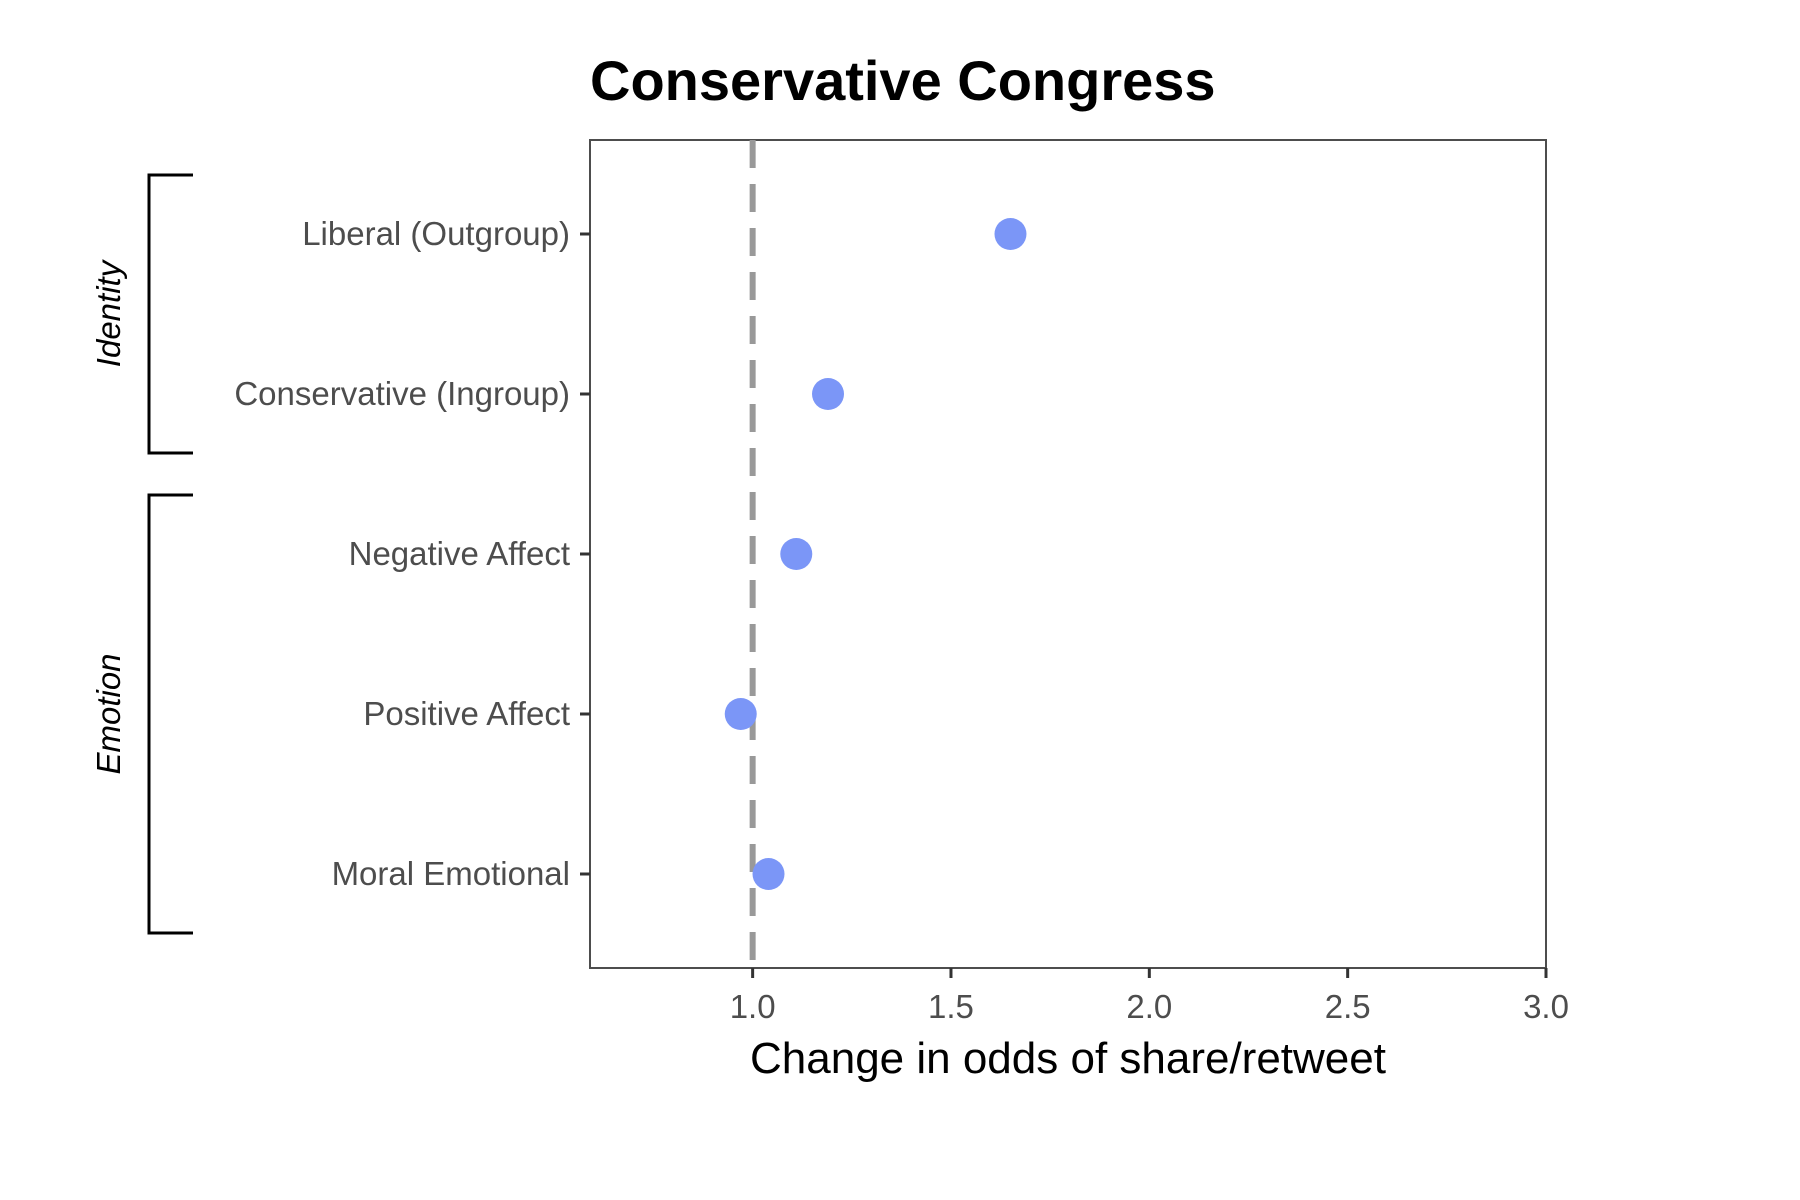  I want to click on y-tick-label: Negative Affect, so click(459, 553).